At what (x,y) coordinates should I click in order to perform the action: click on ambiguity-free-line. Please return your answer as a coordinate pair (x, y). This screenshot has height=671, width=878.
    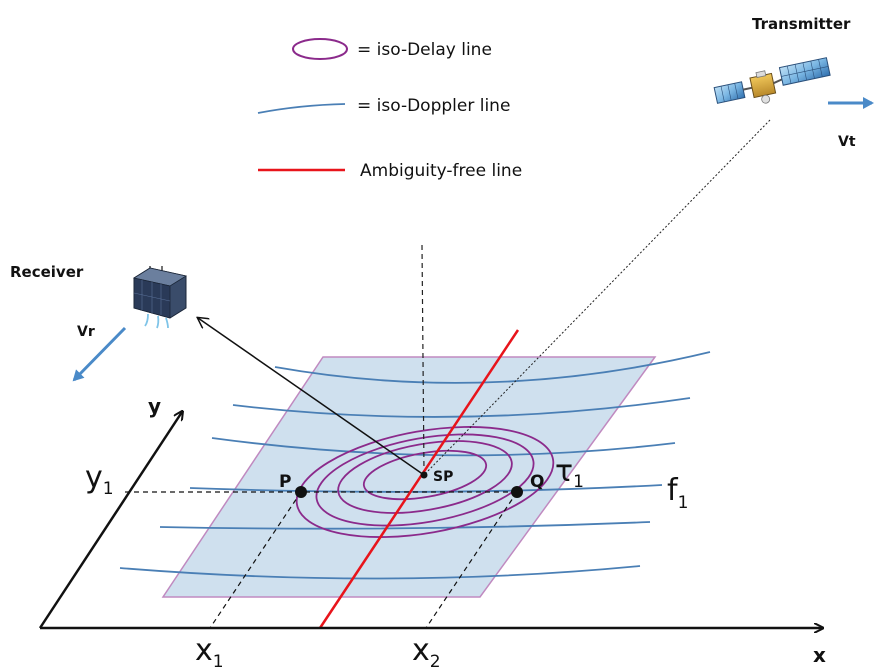
    Looking at the image, I should click on (419, 479).